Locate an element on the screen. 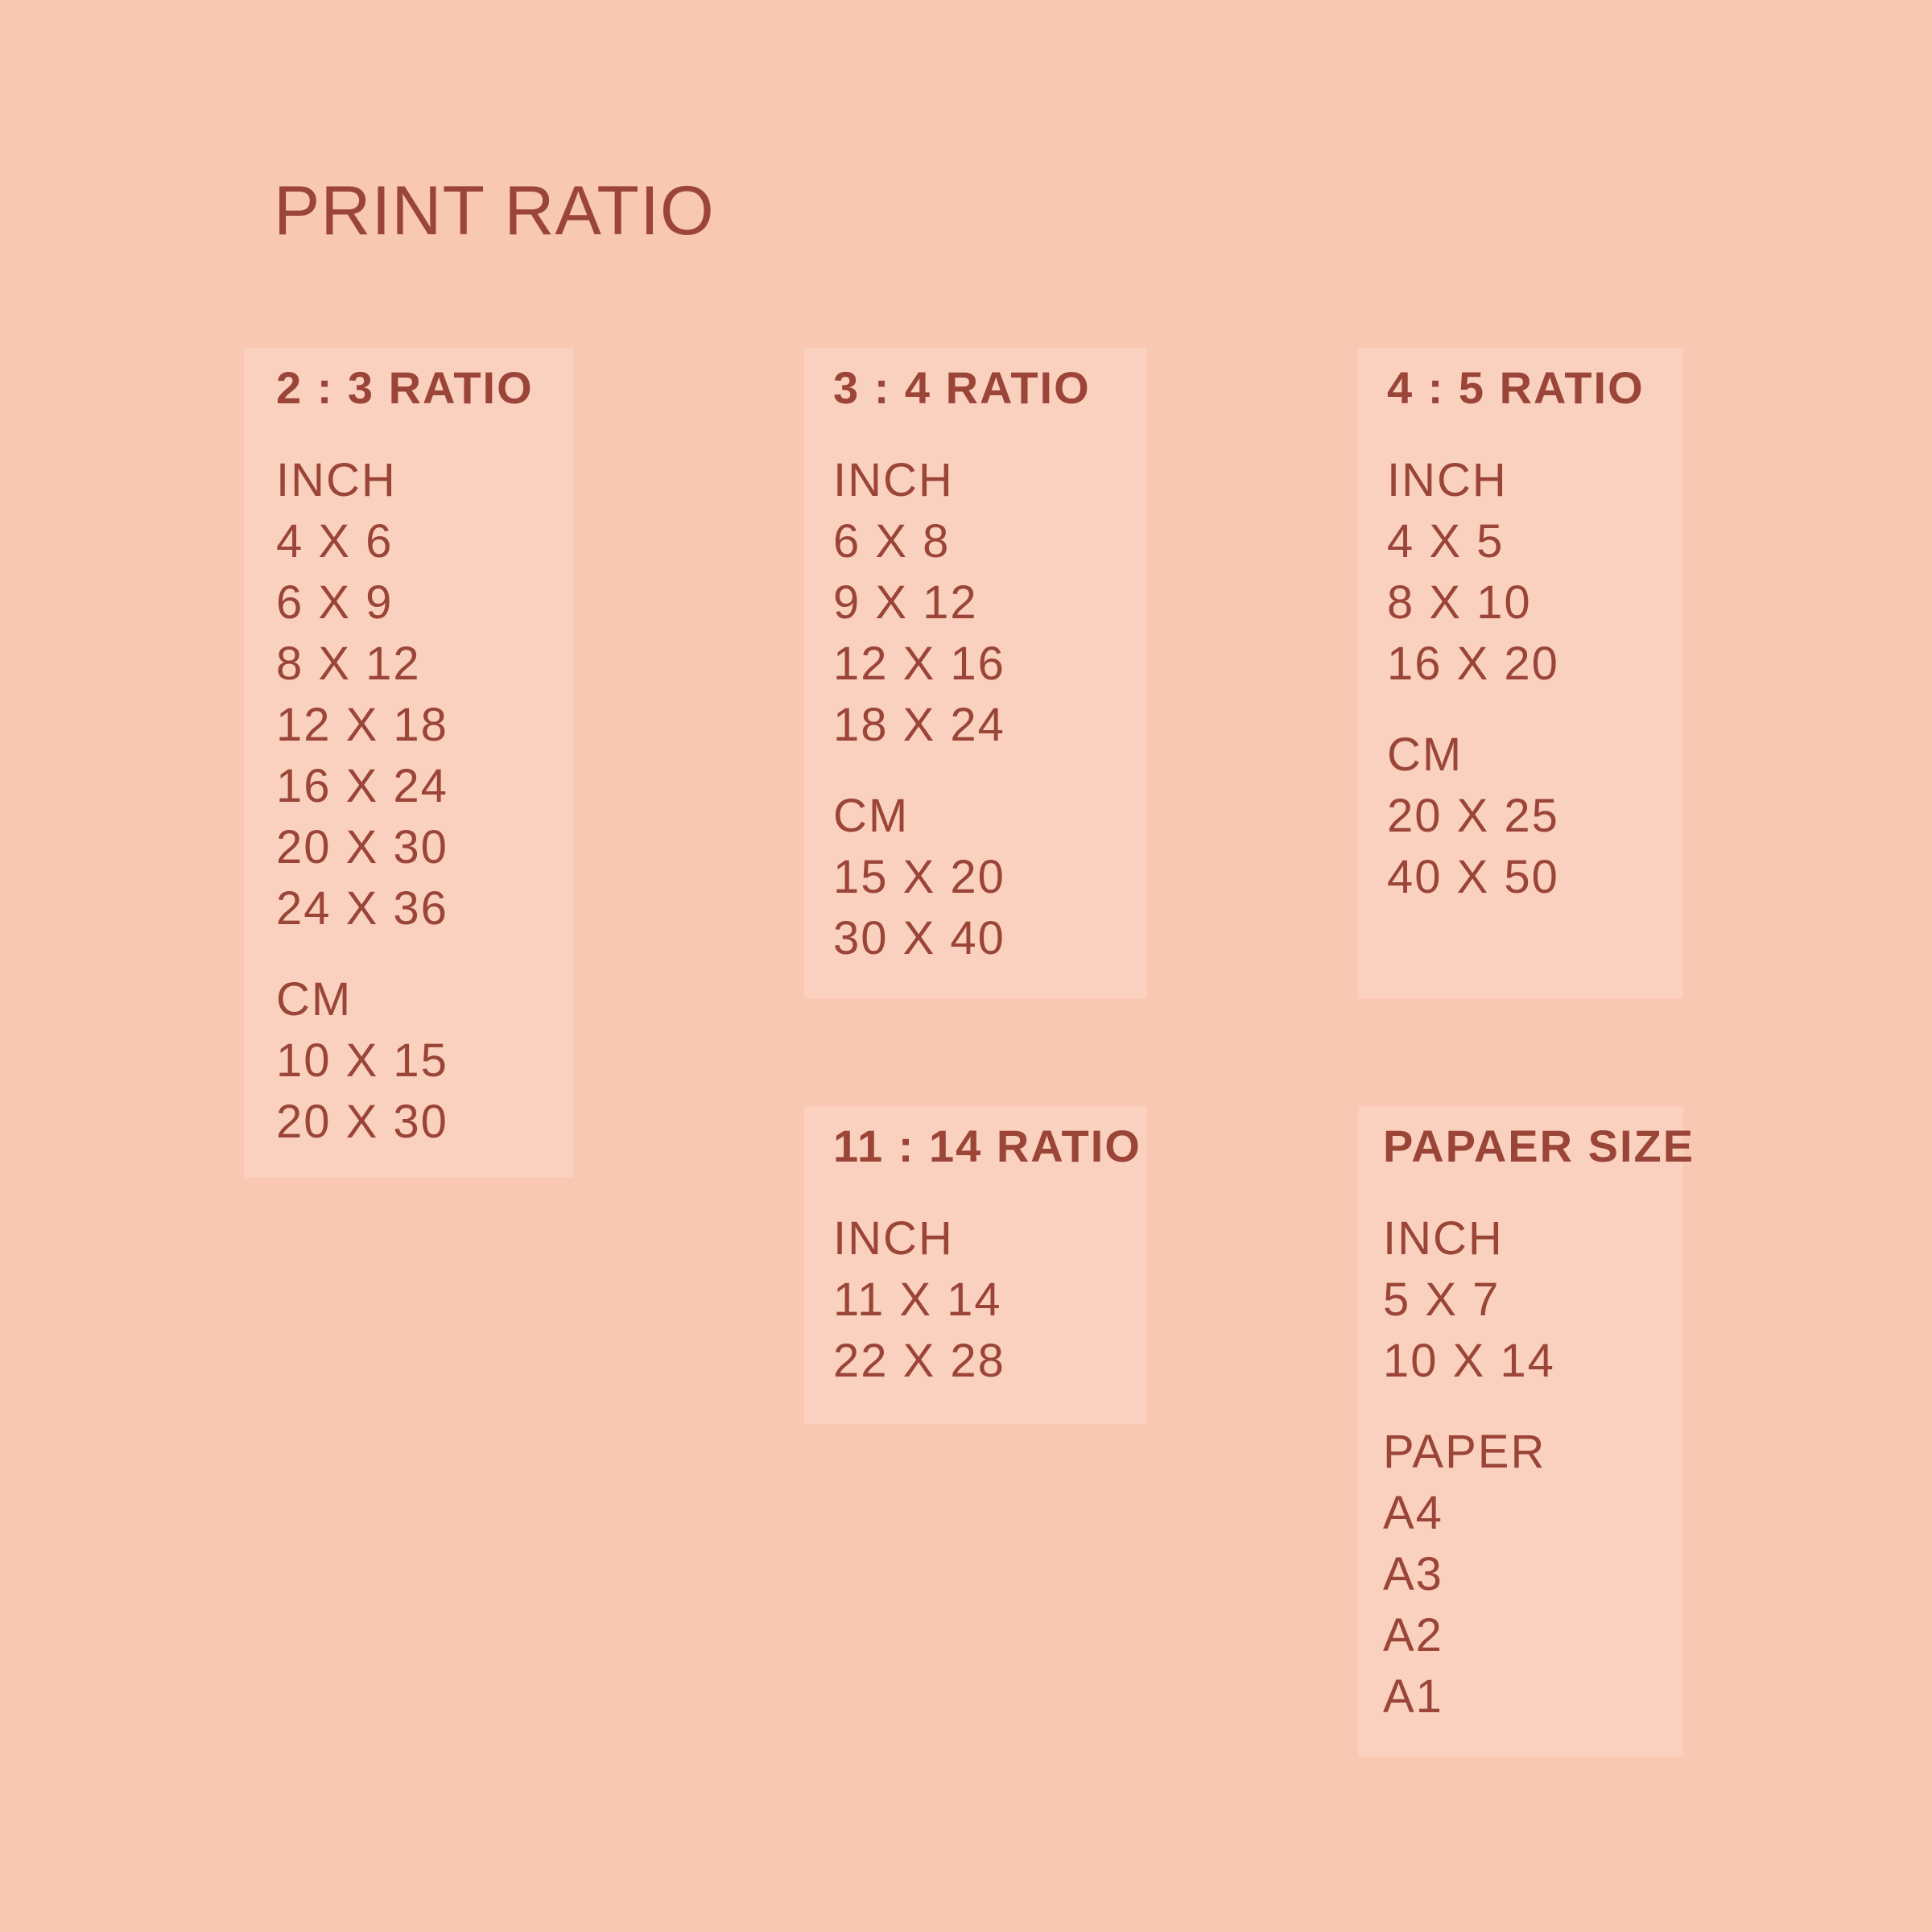 Image resolution: width=1932 pixels, height=1932 pixels. size-item: 8 X 10 is located at coordinates (1459, 602).